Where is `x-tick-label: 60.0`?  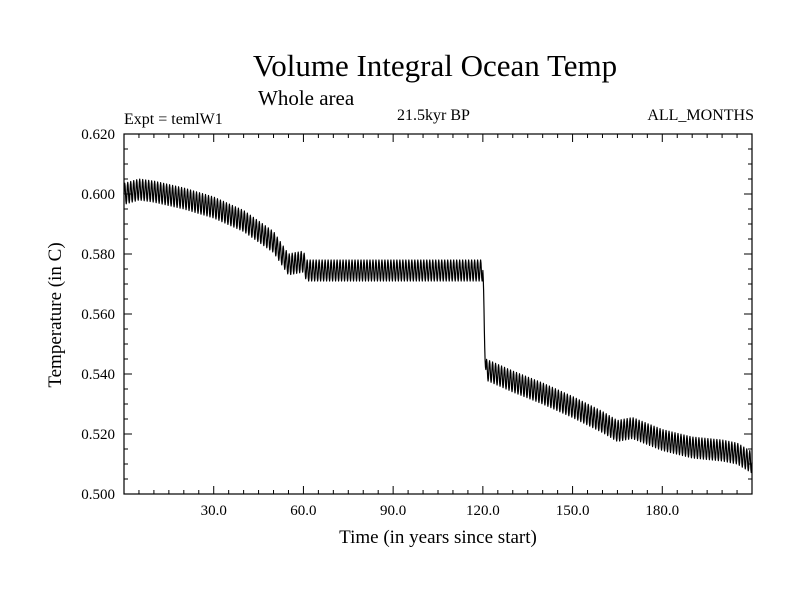
x-tick-label: 60.0 is located at coordinates (303, 511).